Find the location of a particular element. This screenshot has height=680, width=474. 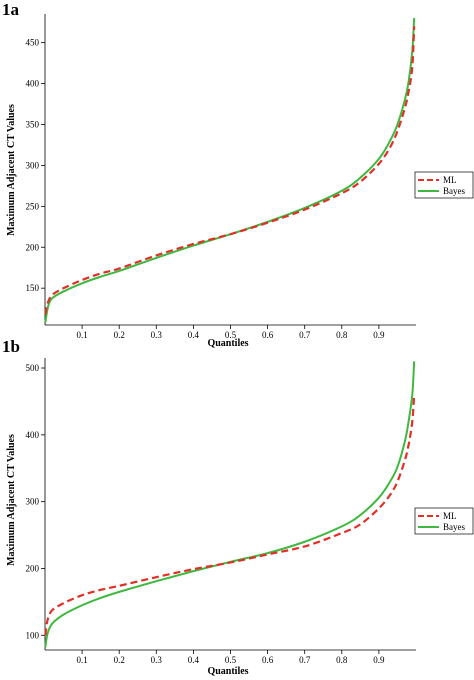

y-tick-label: 100 is located at coordinates (33, 635).